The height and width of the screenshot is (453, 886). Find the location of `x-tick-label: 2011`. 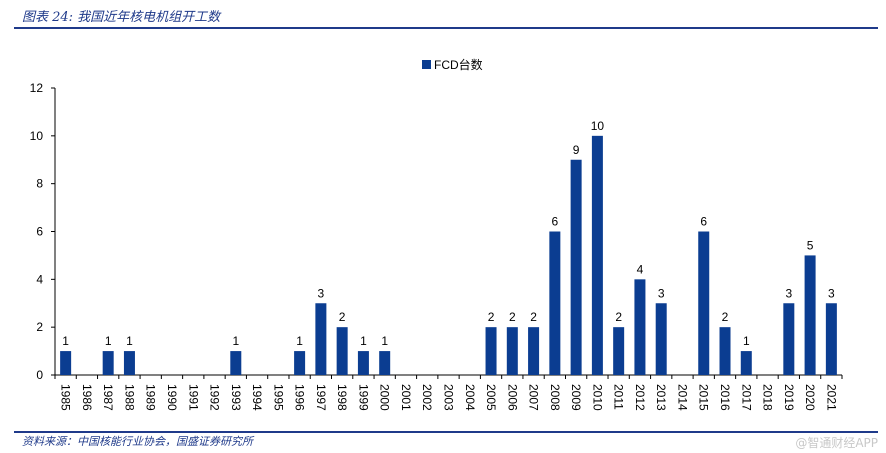

x-tick-label: 2011 is located at coordinates (619, 397).